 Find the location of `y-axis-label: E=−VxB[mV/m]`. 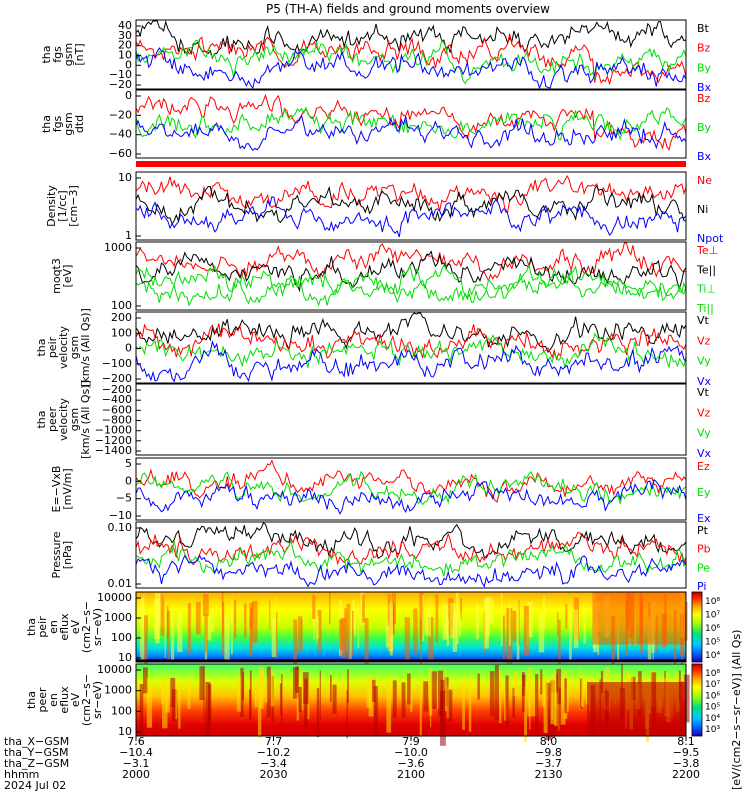

y-axis-label: E=−VxB[mV/m] is located at coordinates (62, 489).